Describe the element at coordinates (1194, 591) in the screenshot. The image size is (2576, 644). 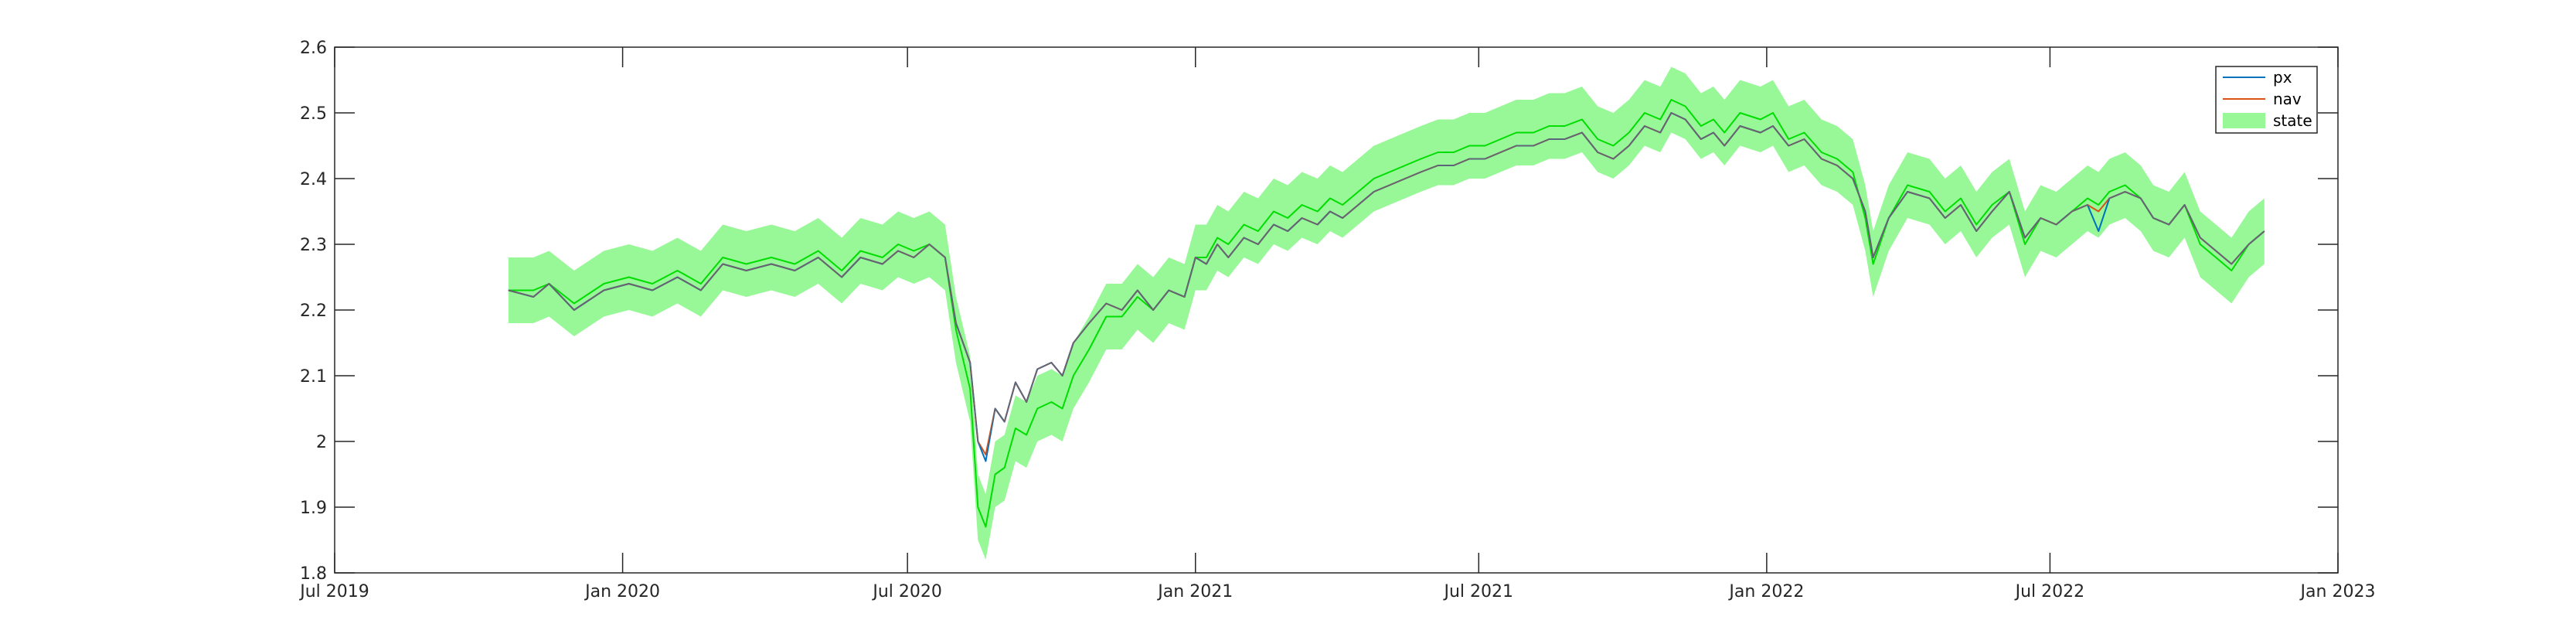
I see `x-tick-label: Jan 2021` at that location.